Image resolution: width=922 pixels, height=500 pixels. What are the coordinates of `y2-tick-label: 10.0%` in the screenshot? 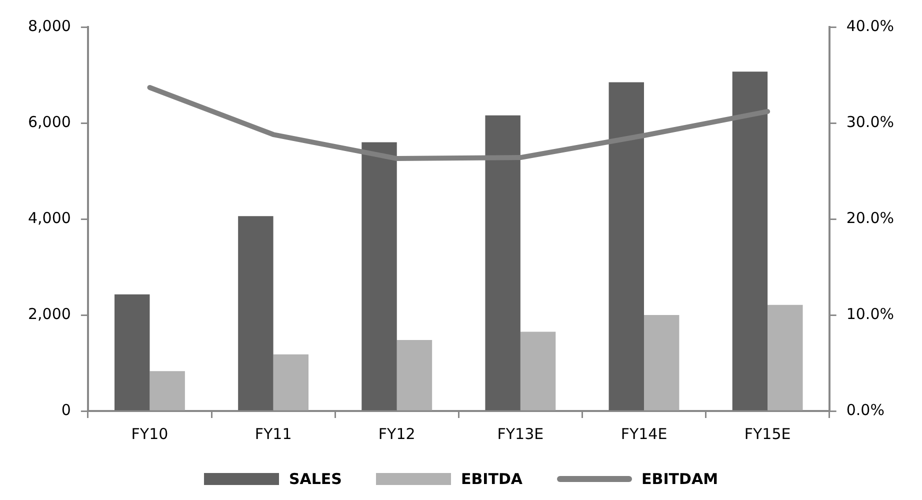 It's located at (870, 313).